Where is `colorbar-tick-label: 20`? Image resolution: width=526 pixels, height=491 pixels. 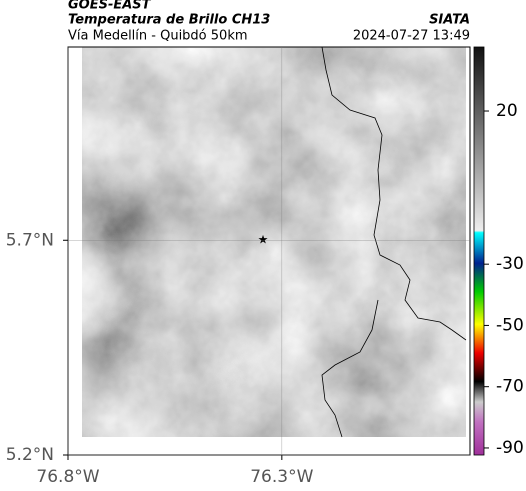 colorbar-tick-label: 20 is located at coordinates (507, 111).